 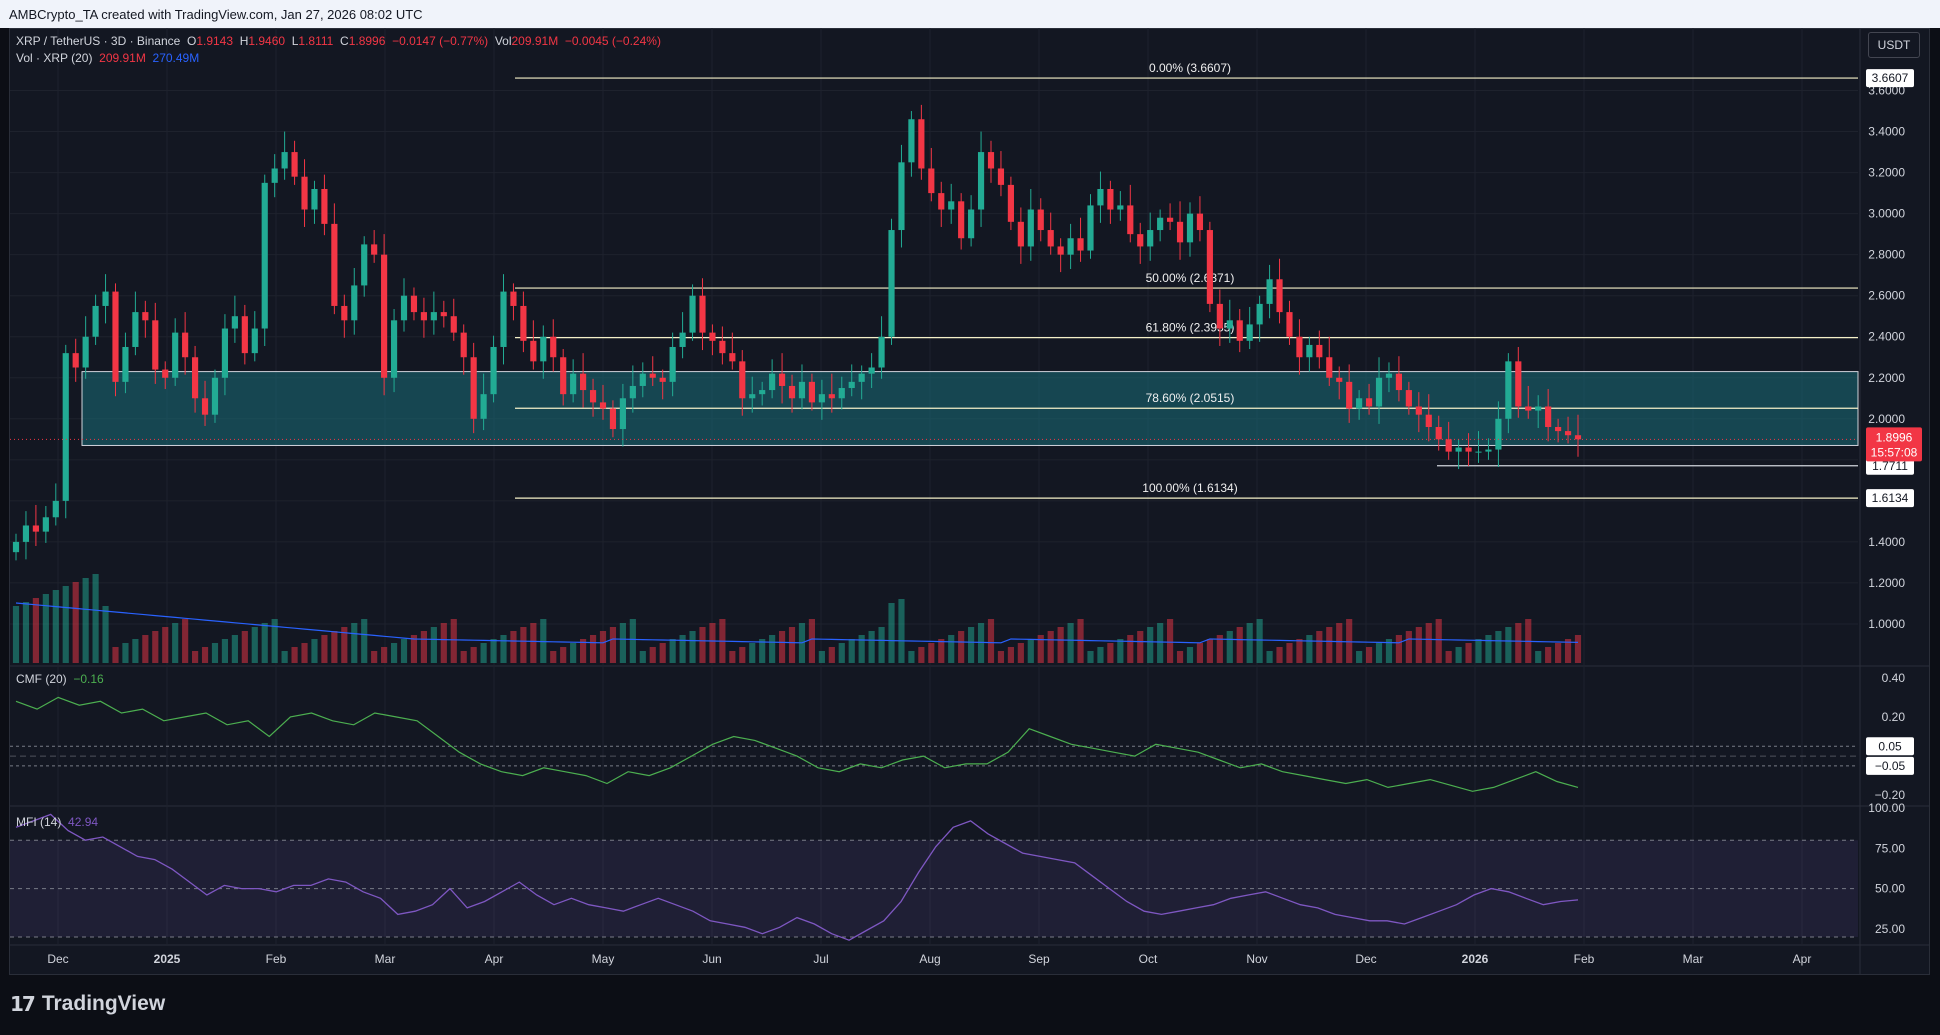 What do you see at coordinates (797, 877) in the screenshot?
I see `mfi-line` at bounding box center [797, 877].